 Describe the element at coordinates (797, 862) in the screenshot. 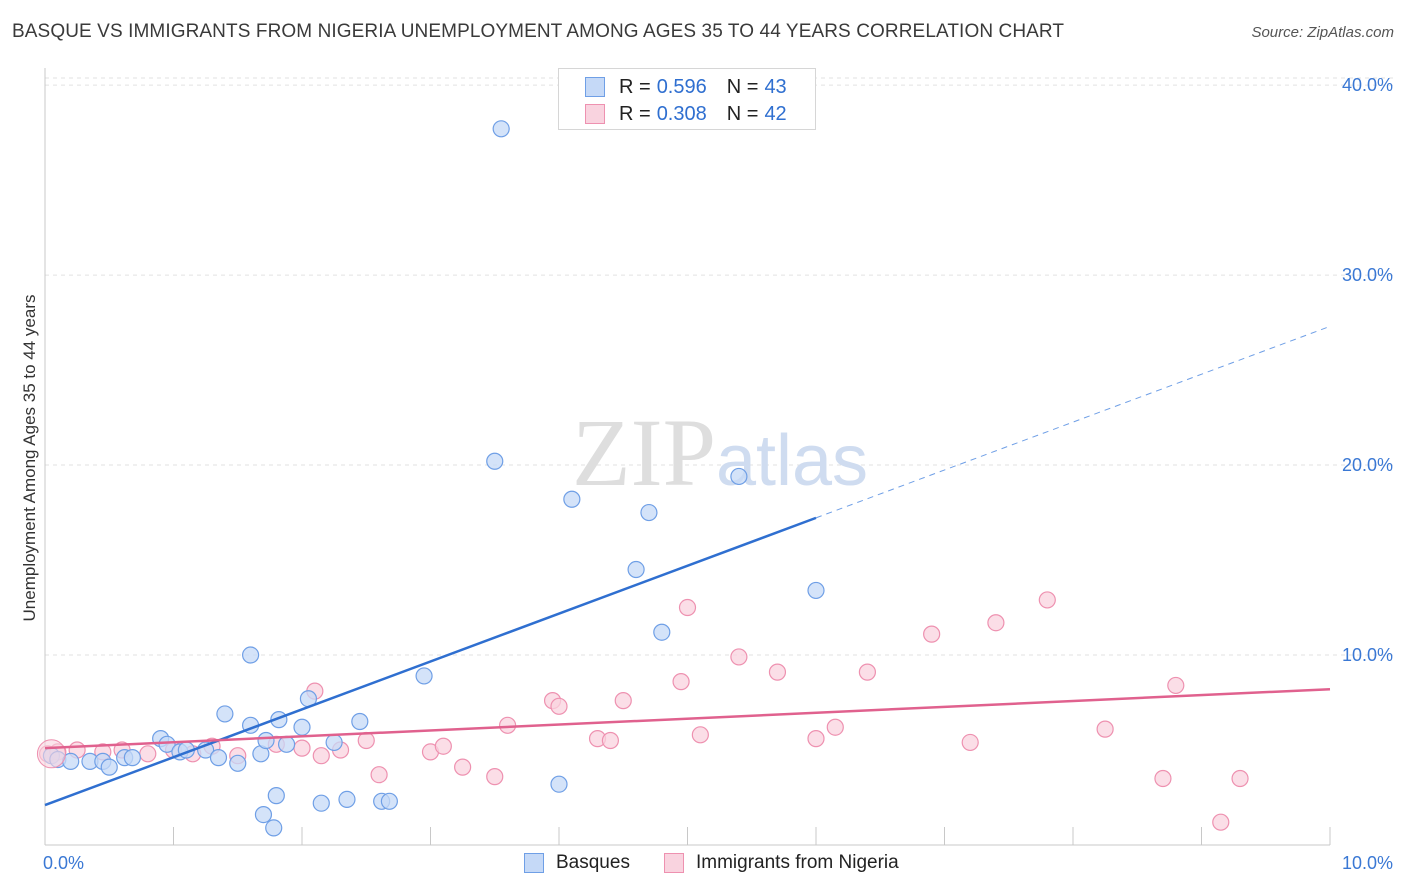

I see `legend-label: Immigrants from Nigeria` at that location.